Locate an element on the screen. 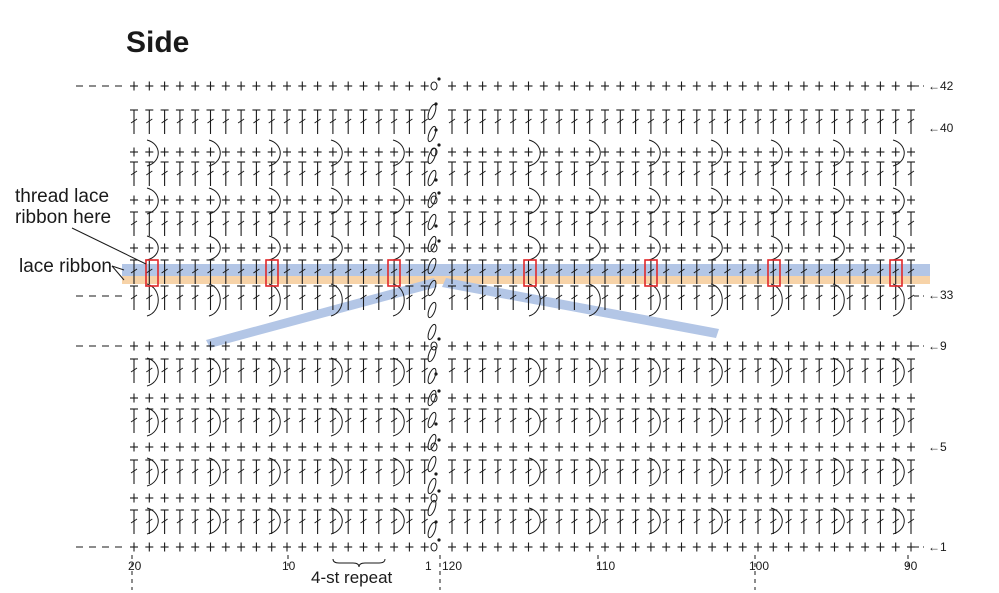 The image size is (999, 593). col-label-110: 110 is located at coordinates (606, 566).